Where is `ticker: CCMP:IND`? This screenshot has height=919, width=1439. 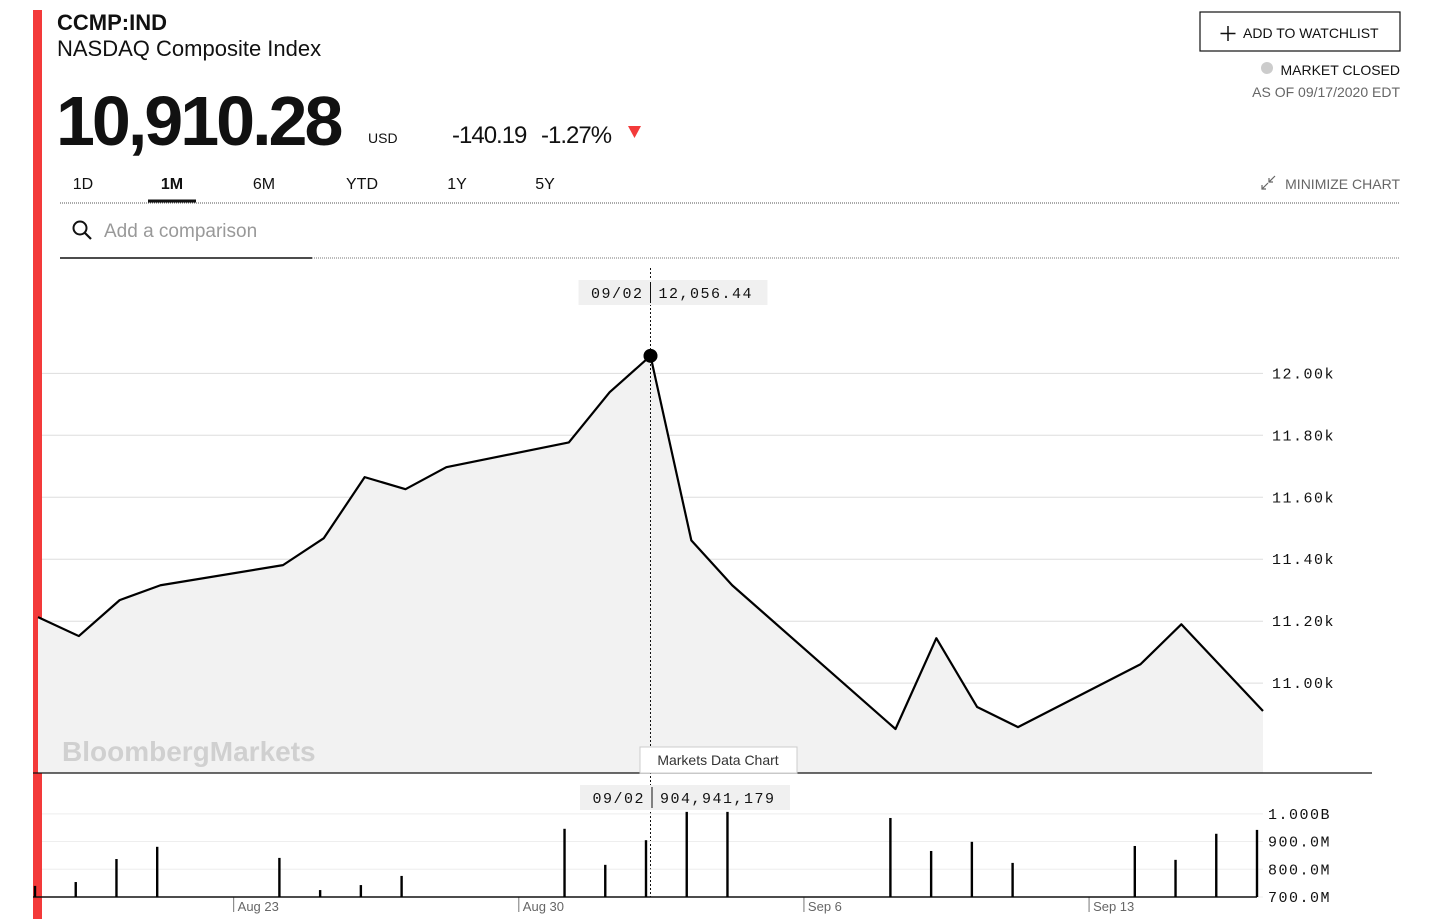
ticker: CCMP:IND is located at coordinates (112, 22).